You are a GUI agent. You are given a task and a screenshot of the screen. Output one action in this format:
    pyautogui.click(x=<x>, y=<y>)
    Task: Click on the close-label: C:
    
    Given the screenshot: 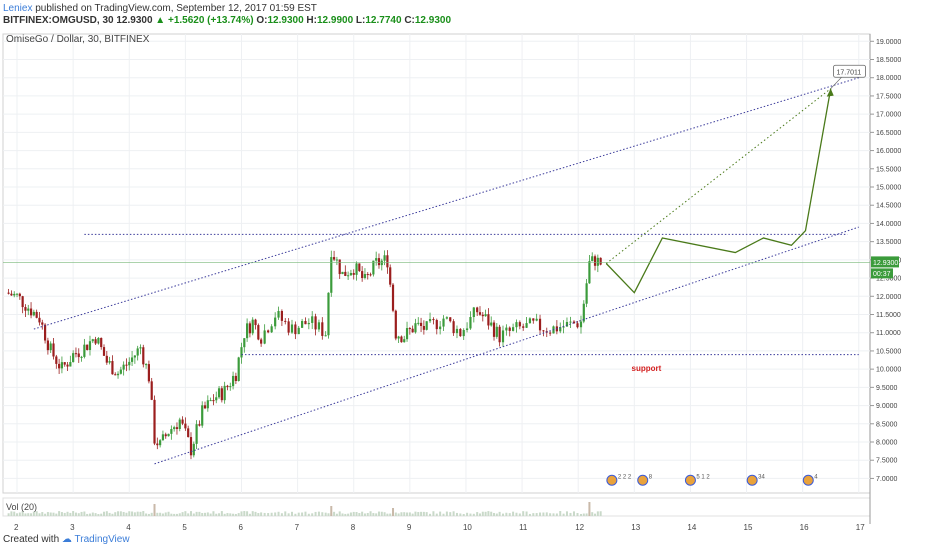 What is the action you would take?
    pyautogui.click(x=409, y=20)
    